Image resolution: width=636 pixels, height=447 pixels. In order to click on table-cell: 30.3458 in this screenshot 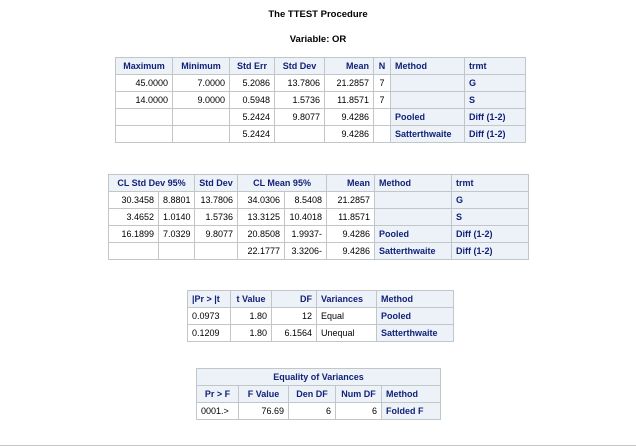, I will do `click(133, 200)`.